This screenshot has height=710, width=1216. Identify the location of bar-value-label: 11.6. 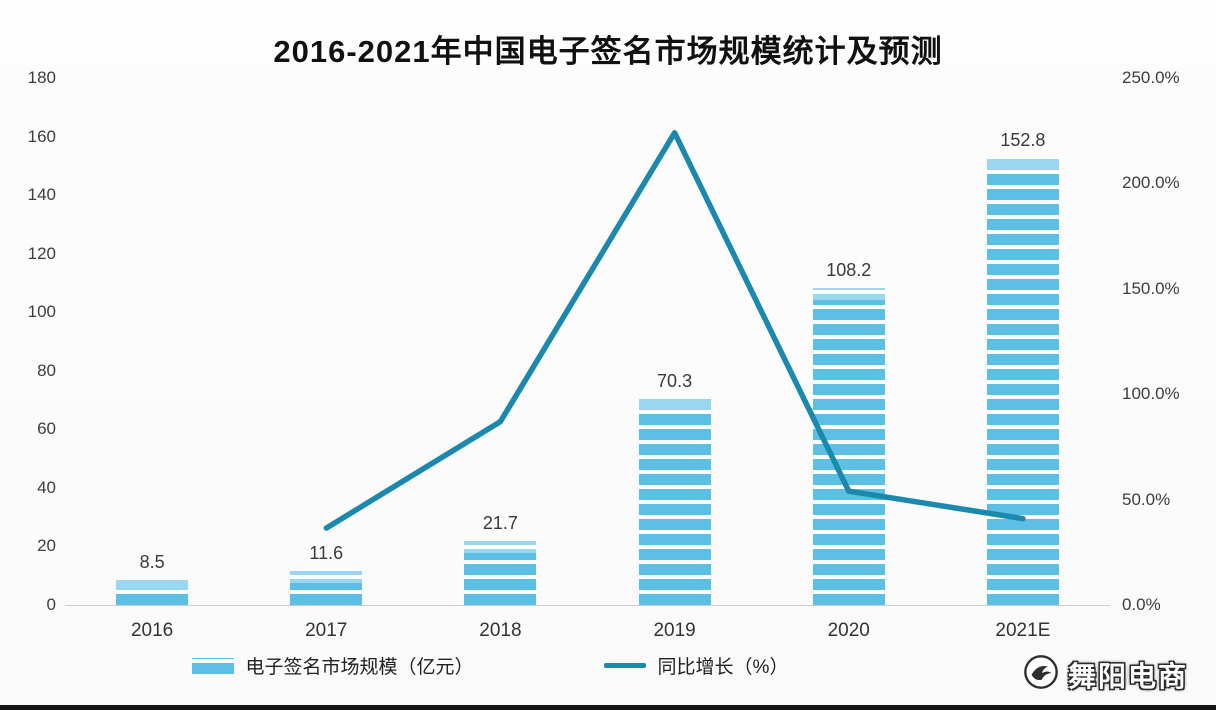
(326, 553).